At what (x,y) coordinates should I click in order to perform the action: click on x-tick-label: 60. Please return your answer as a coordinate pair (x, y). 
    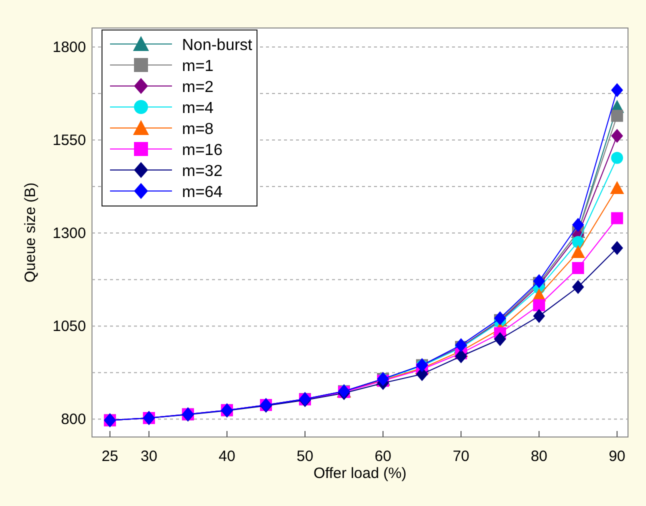
    Looking at the image, I should click on (383, 456).